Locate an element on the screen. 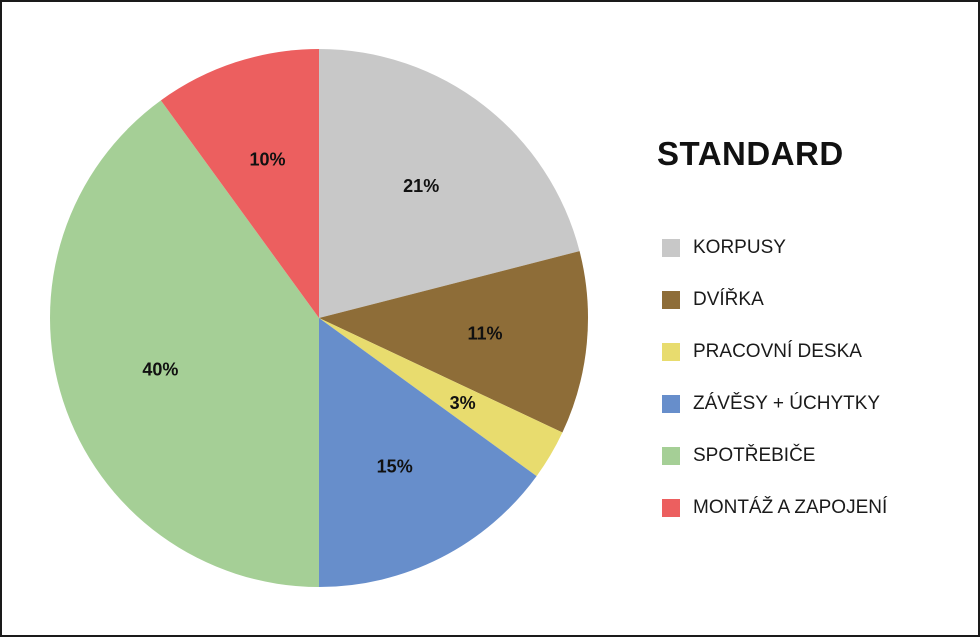 The width and height of the screenshot is (980, 637). slice-label-montaz-a-zapojeni: 10% is located at coordinates (267, 159).